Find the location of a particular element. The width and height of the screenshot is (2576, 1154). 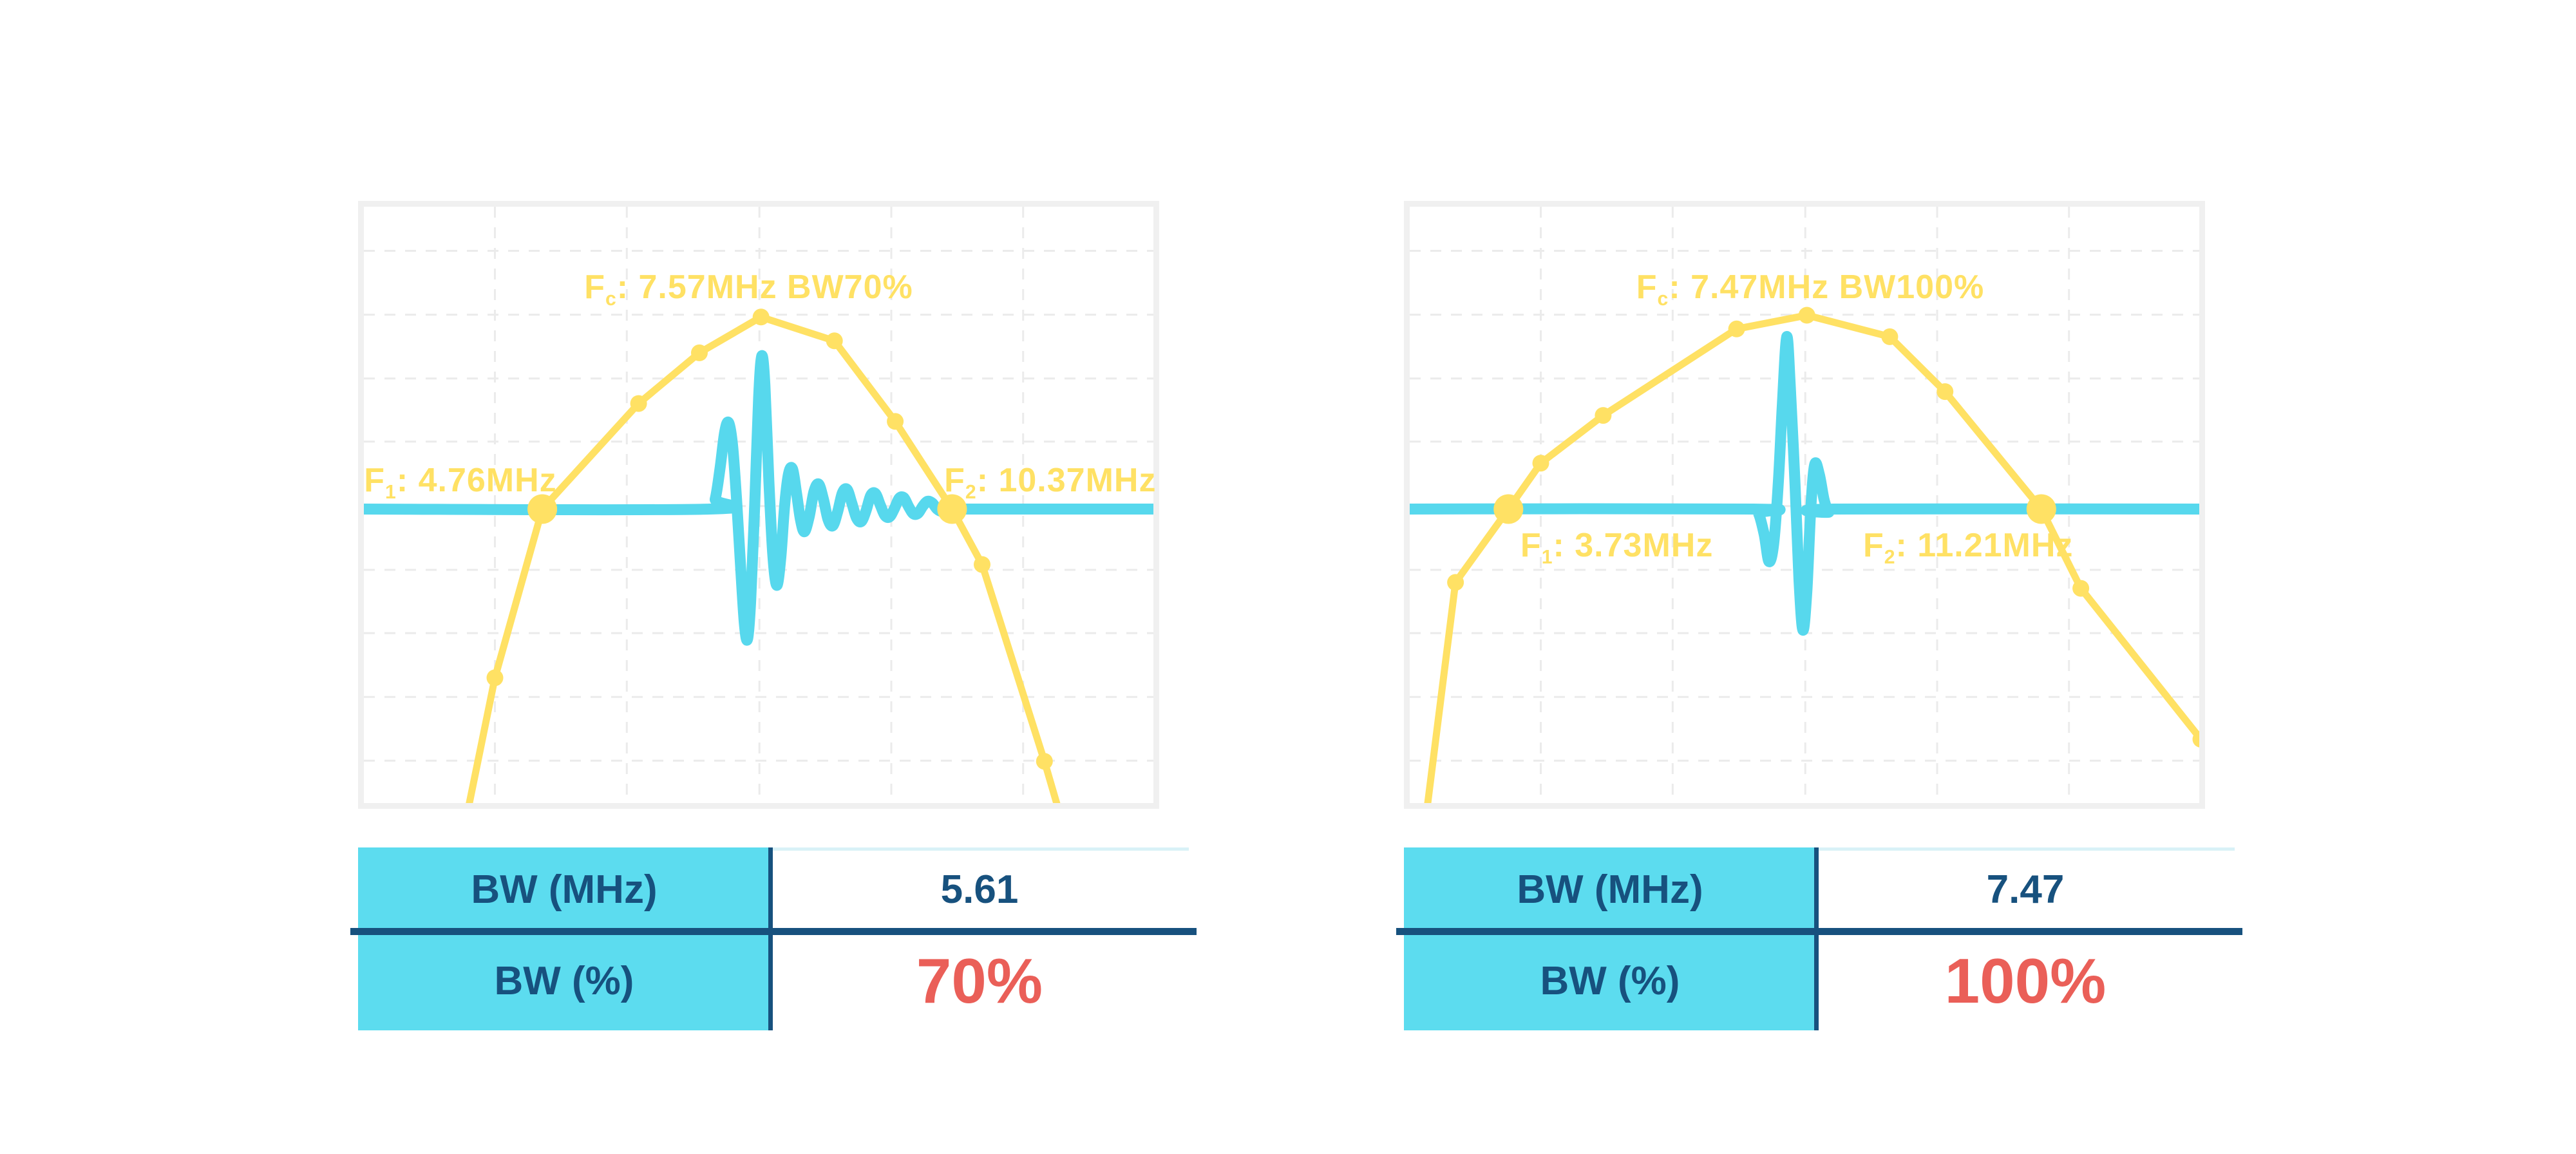

bw-table-left: BW (MHz) 5.61 BW (%) 70% is located at coordinates (774, 938).